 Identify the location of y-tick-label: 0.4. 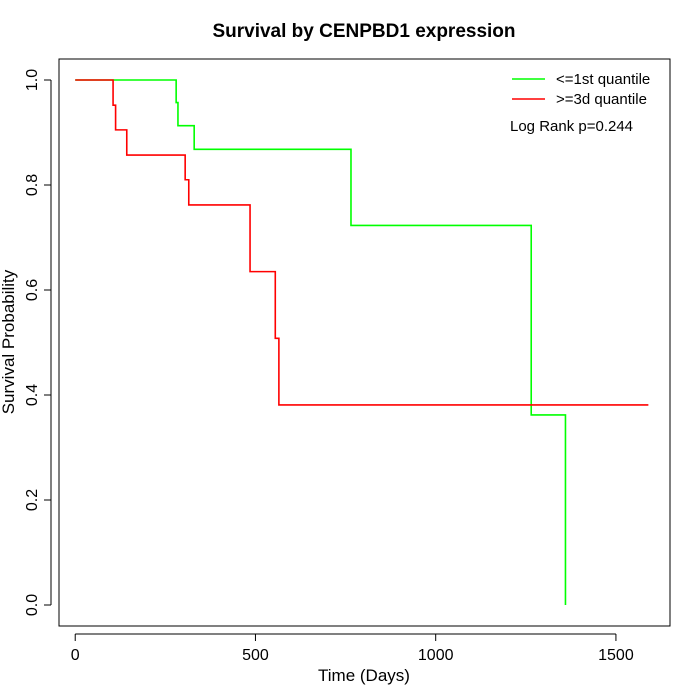
(32, 395).